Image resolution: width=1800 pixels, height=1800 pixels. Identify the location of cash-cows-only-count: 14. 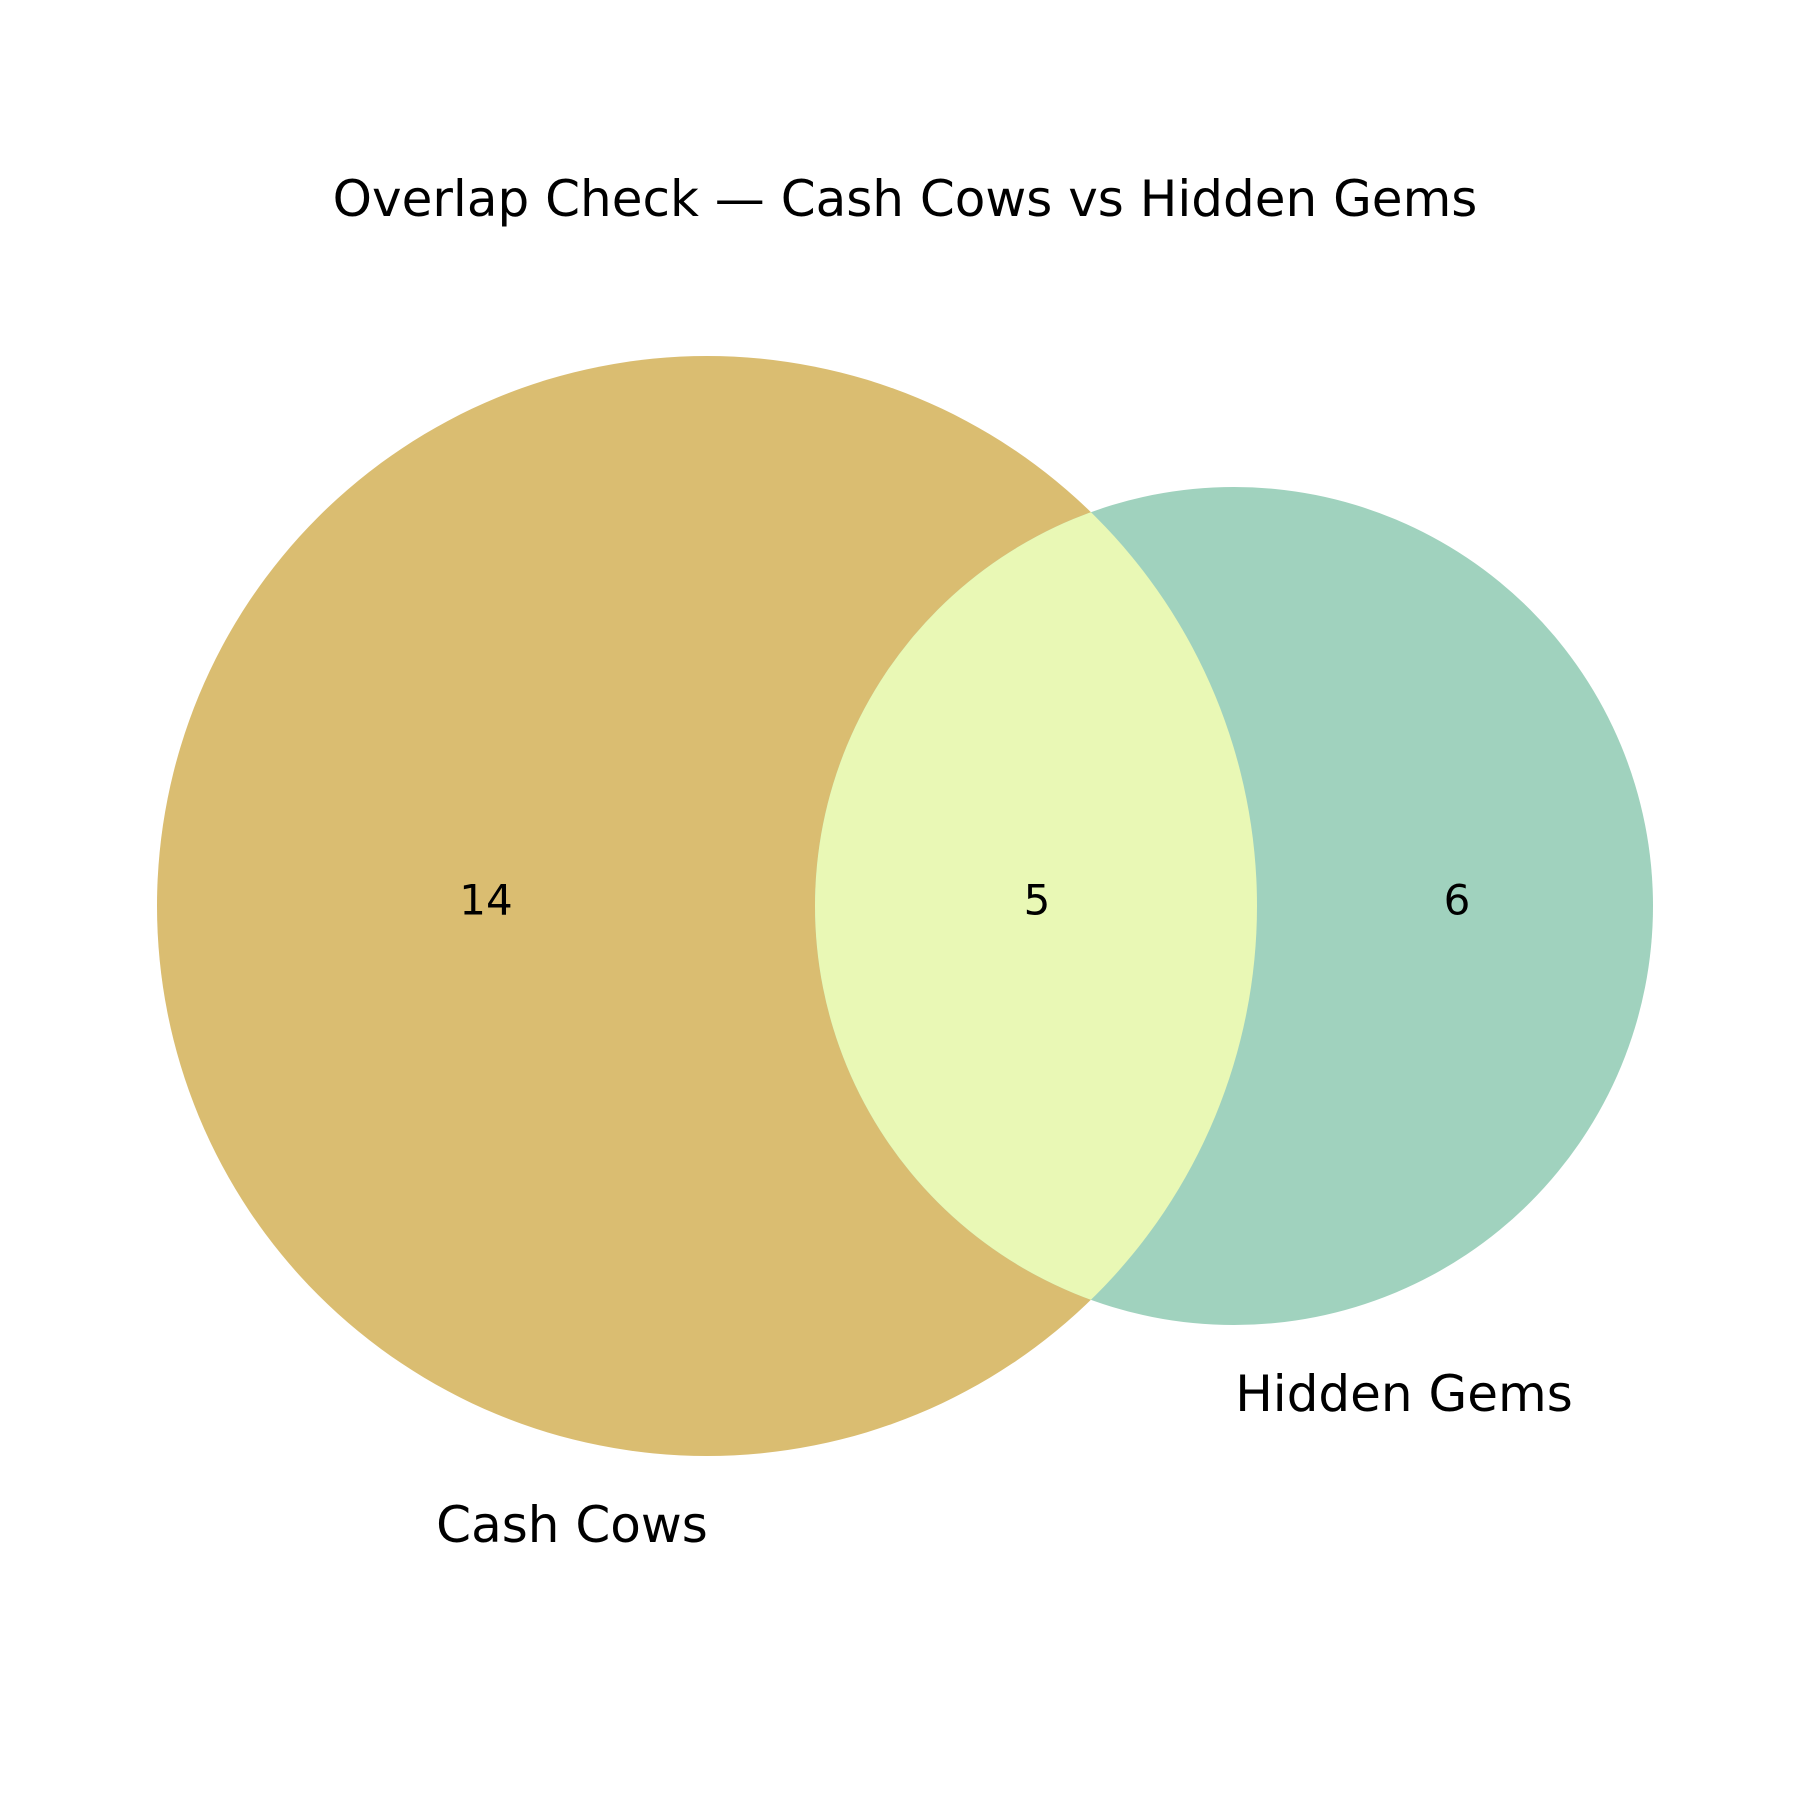
(485, 900).